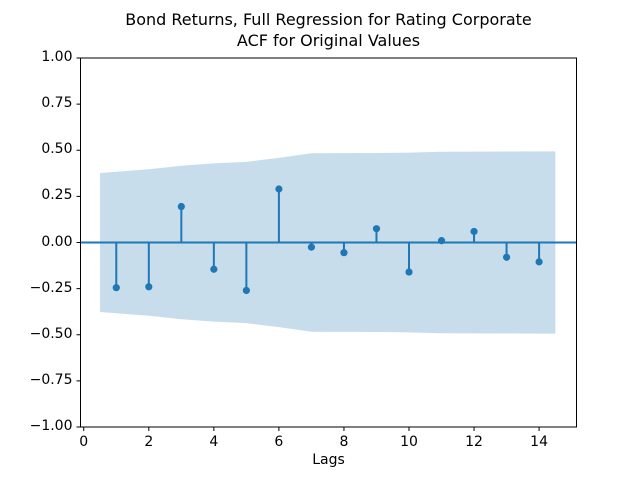 The image size is (640, 480). I want to click on x-tick-label: 4, so click(214, 442).